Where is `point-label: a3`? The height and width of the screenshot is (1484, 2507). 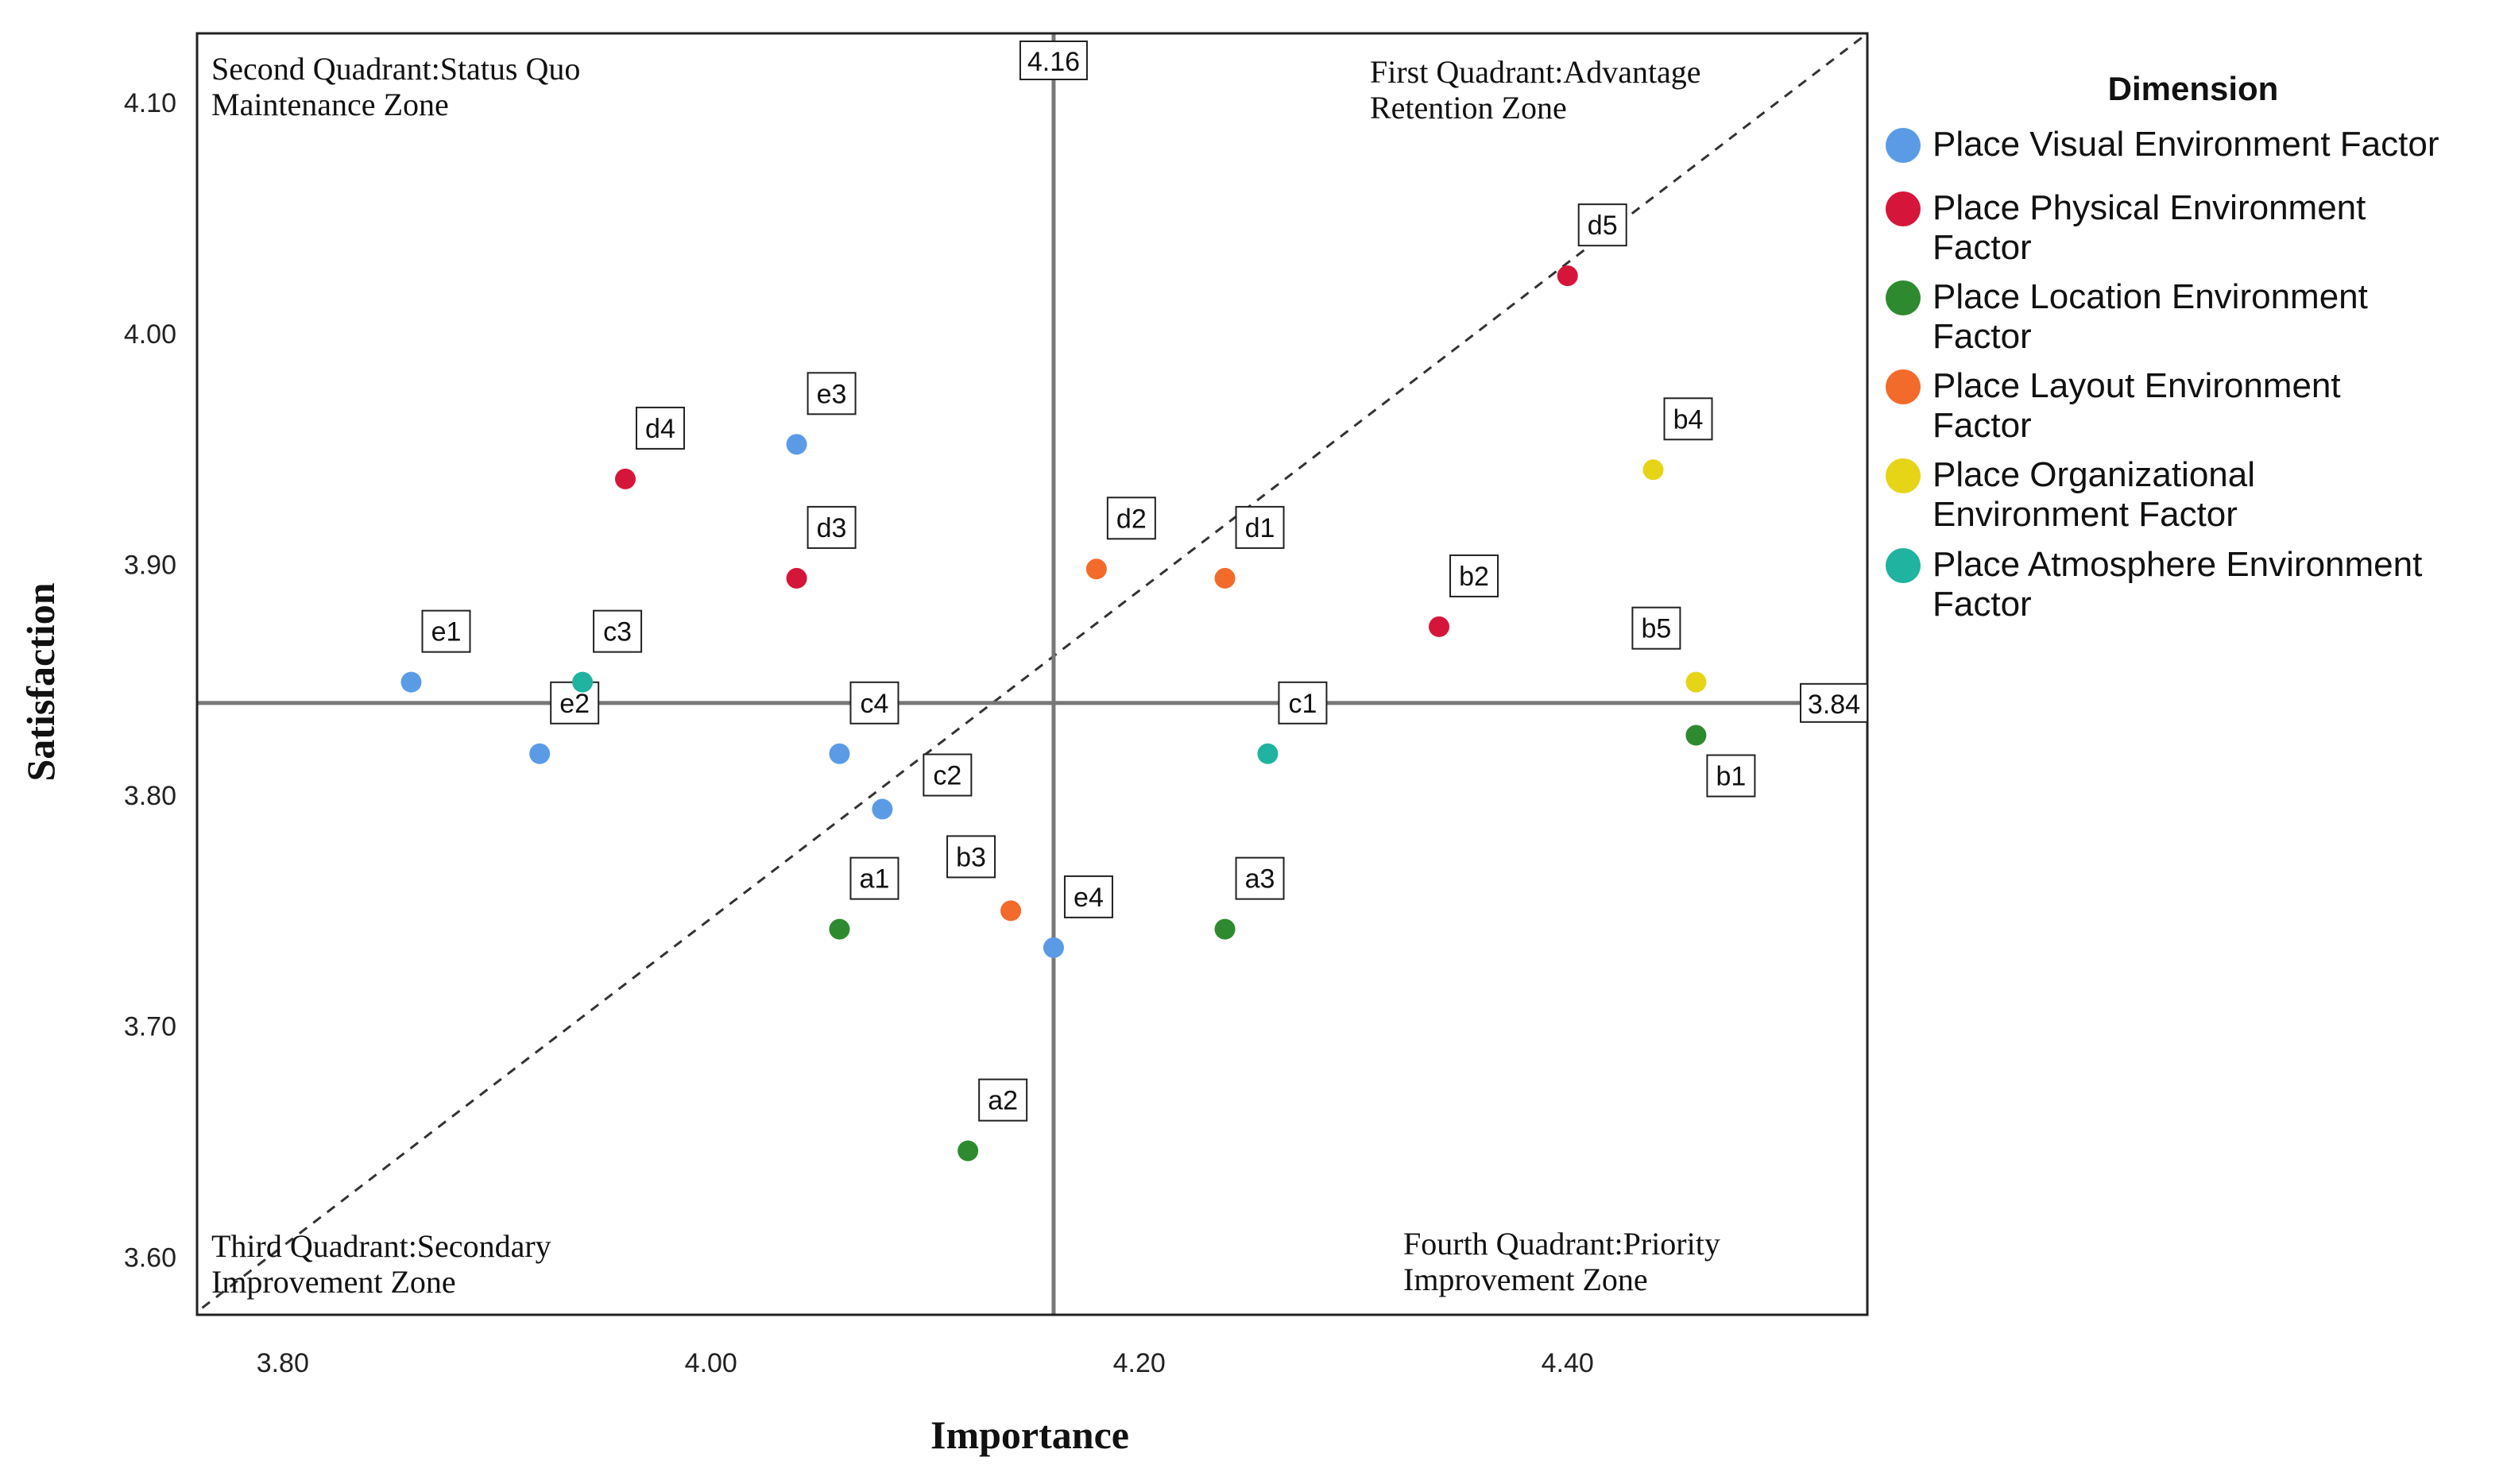 point-label: a3 is located at coordinates (1260, 879).